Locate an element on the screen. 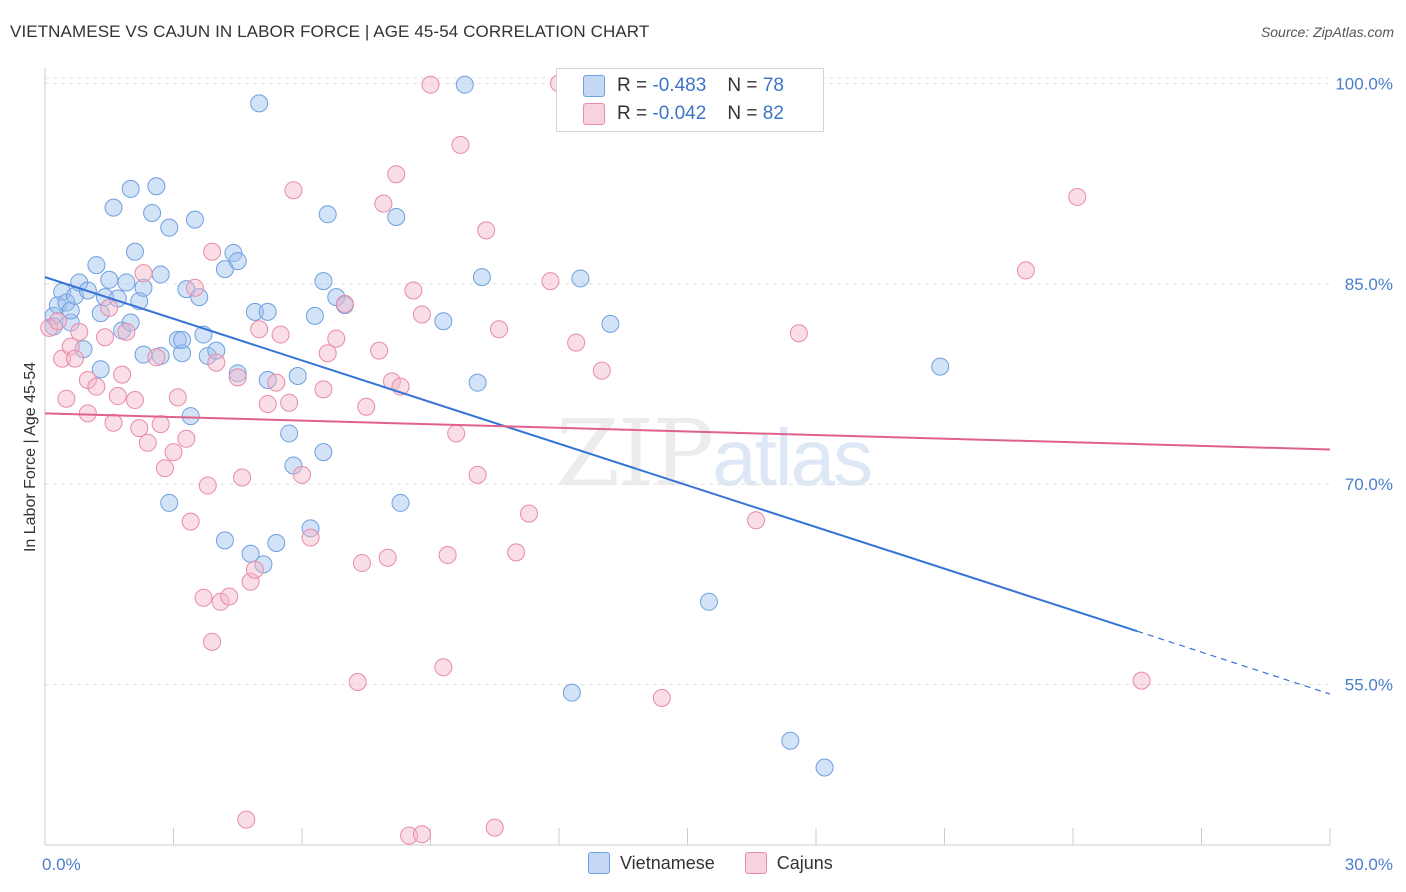 The width and height of the screenshot is (1406, 892). series-legend-cajuns: Cajuns is located at coordinates (788, 863).